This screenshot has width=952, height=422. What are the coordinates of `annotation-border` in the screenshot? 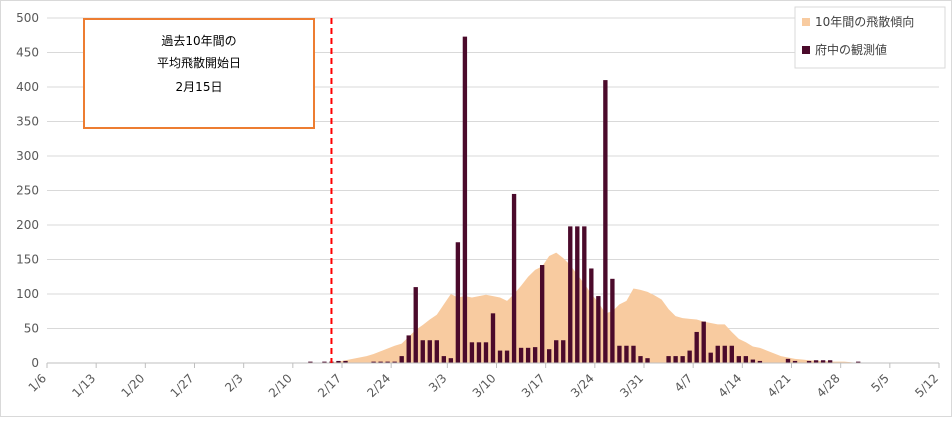 It's located at (199, 73).